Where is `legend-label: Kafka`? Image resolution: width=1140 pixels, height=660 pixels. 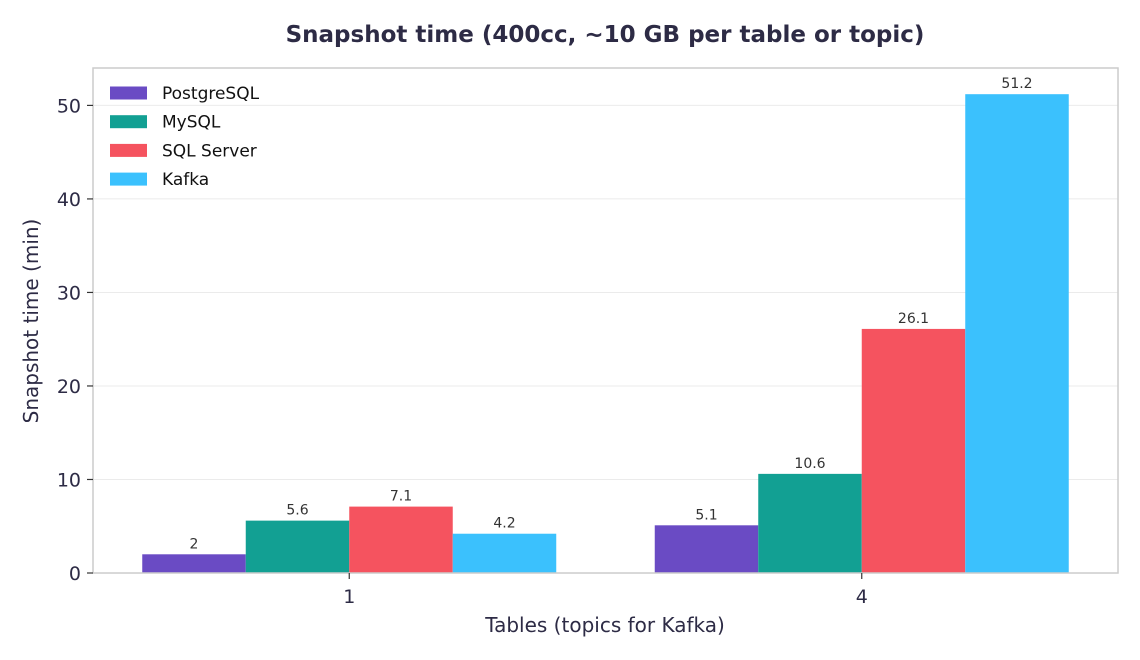
legend-label: Kafka is located at coordinates (185, 180).